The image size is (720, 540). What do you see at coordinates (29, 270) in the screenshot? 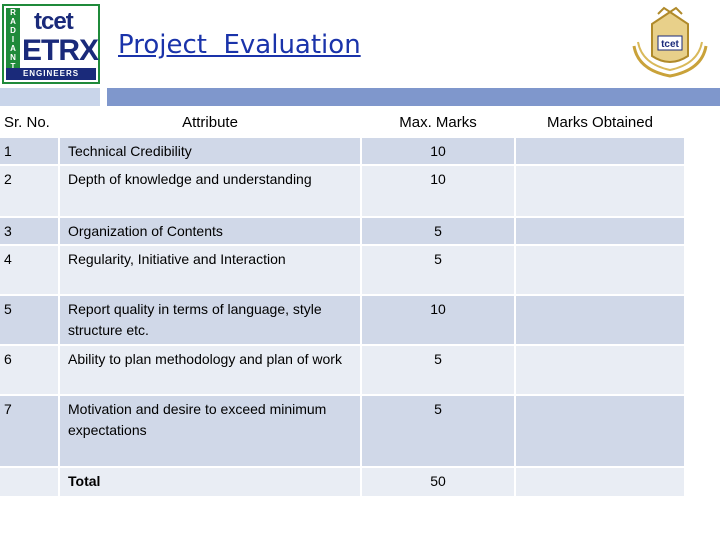
I see `row-sr: 4` at bounding box center [29, 270].